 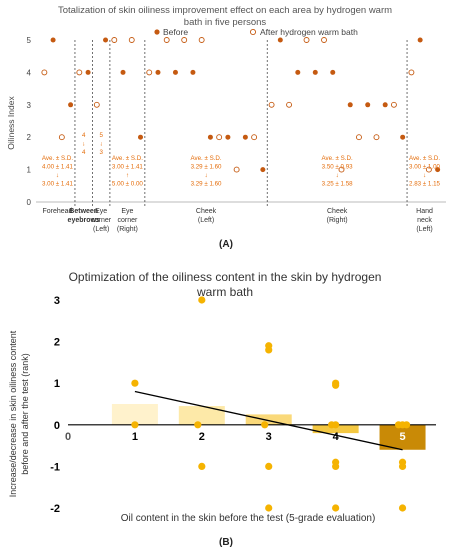 I want to click on area-annotation-line: ↑, so click(x=127, y=175).